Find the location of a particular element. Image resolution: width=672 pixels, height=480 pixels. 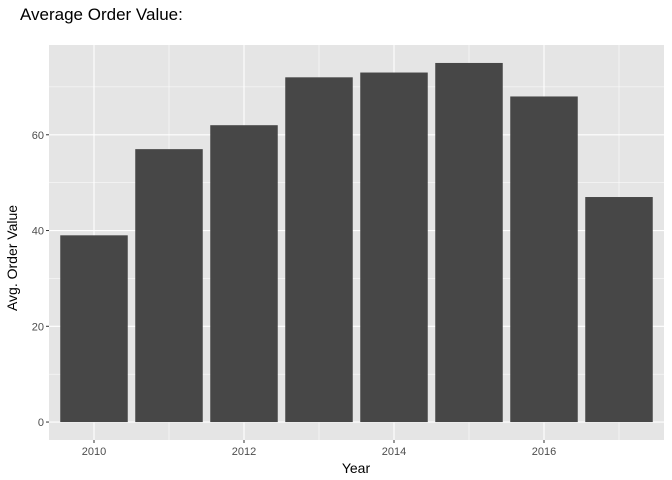

y-axis-title: Avg. Order Value is located at coordinates (12, 258).